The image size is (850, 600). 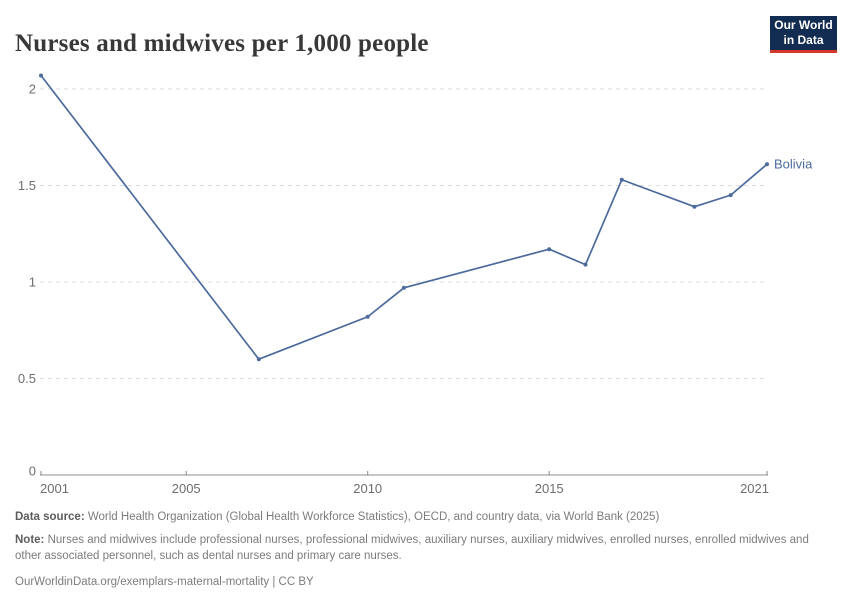 What do you see at coordinates (767, 164) in the screenshot?
I see `data-point-bolivia-2021` at bounding box center [767, 164].